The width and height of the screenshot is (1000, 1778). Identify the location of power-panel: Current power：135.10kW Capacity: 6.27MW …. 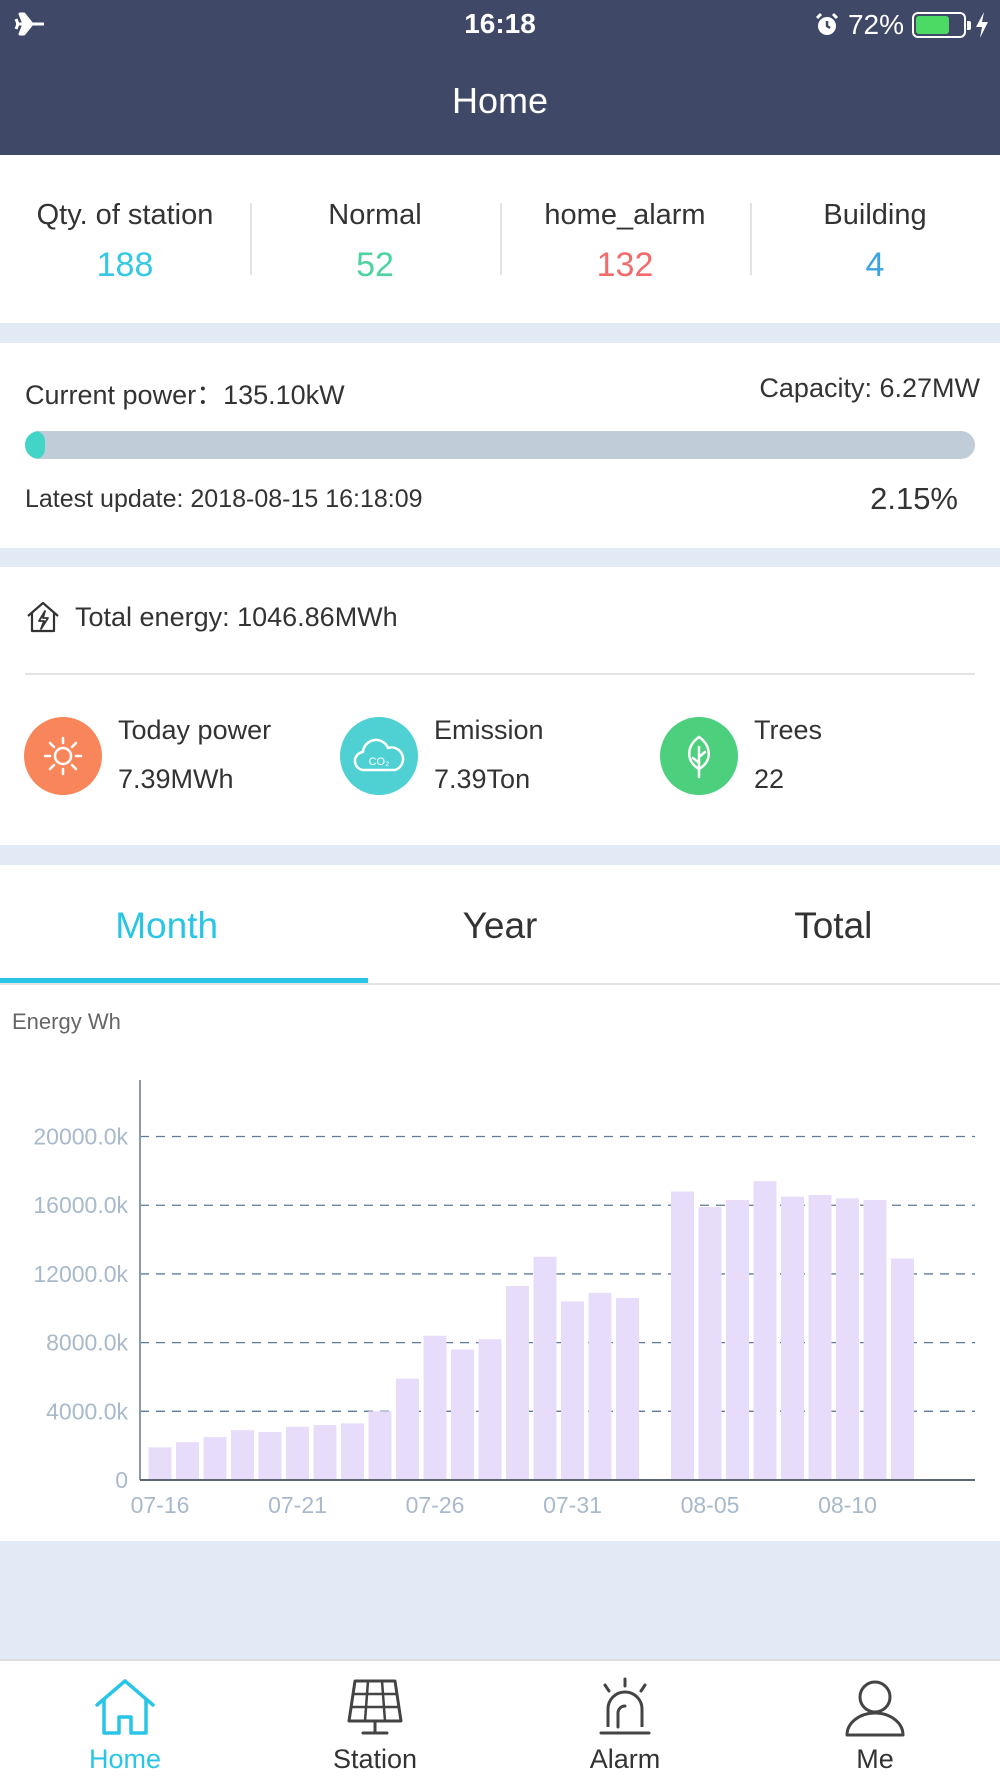
(500, 445).